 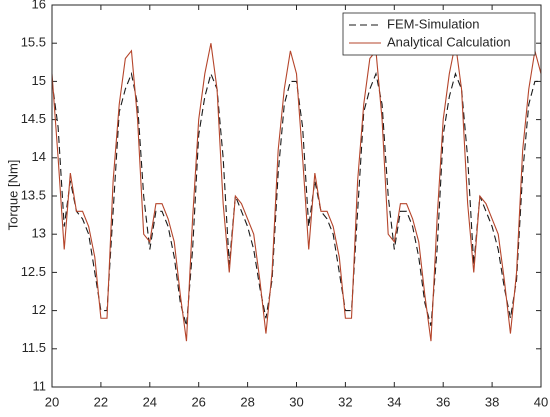 What do you see at coordinates (394, 401) in the screenshot?
I see `x-tick-label: 34` at bounding box center [394, 401].